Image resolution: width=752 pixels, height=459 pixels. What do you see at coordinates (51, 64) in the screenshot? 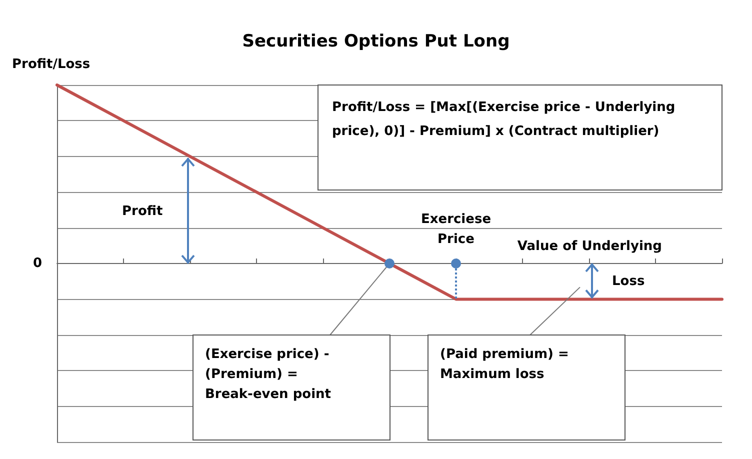
I see `y-axis-title: Profit/Loss` at bounding box center [51, 64].